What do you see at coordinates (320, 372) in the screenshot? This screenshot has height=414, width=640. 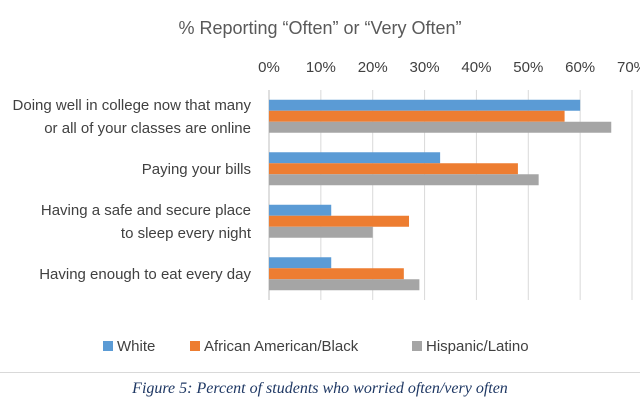 I see `caption-divider` at bounding box center [320, 372].